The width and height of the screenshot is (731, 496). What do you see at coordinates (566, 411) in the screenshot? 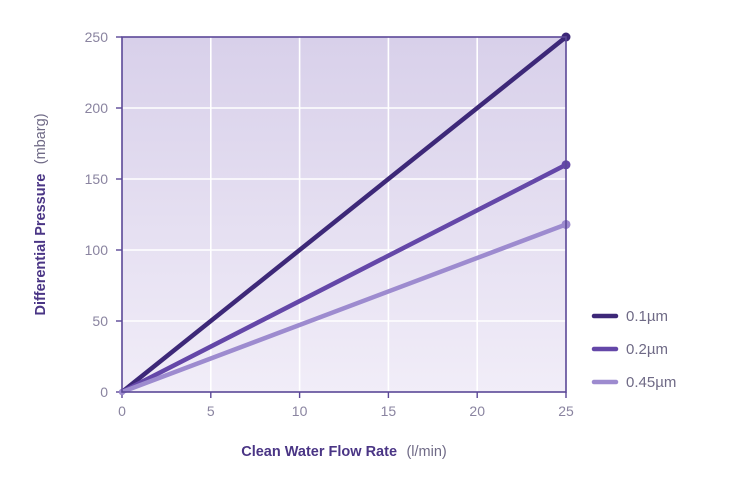
I see `x-tick-label: 25` at bounding box center [566, 411].